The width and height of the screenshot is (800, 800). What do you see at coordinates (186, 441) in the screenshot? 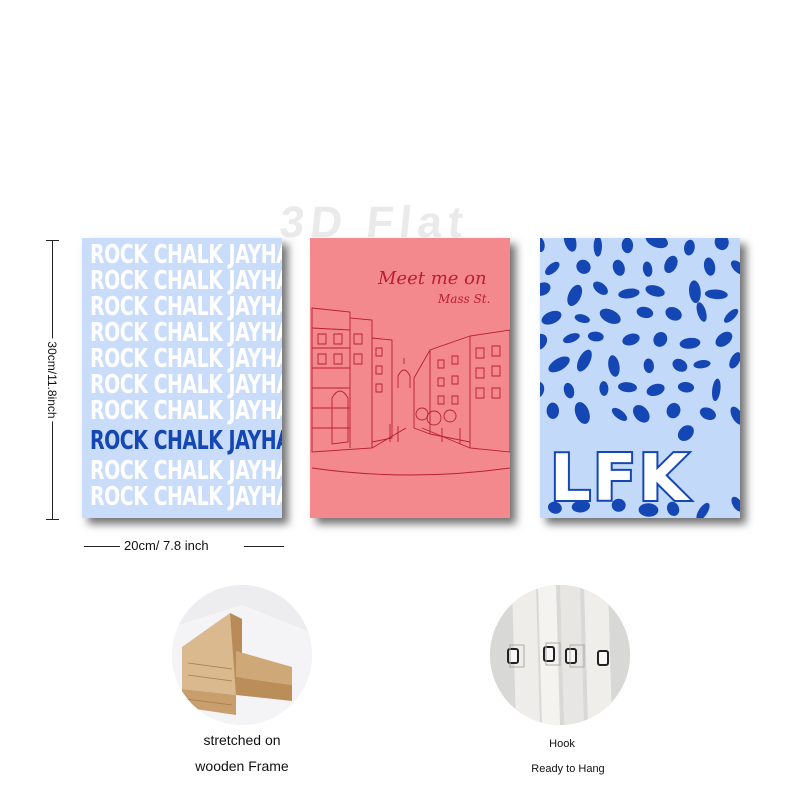
I see `highlight-text-row: ROCK CHALK JAYHAWK` at bounding box center [186, 441].